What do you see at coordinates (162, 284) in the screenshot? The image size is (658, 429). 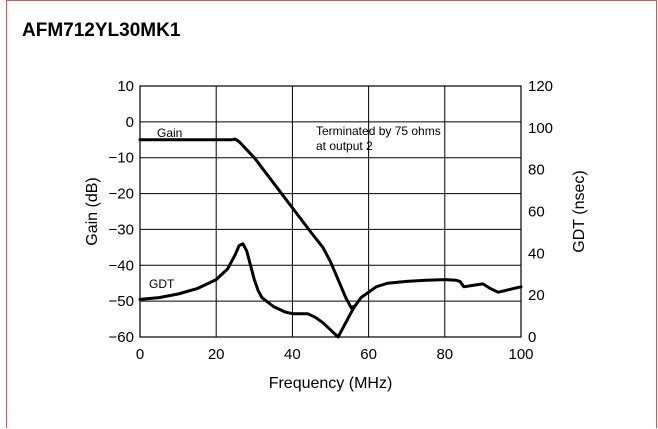 I see `series-label-gdt: GDT` at bounding box center [162, 284].